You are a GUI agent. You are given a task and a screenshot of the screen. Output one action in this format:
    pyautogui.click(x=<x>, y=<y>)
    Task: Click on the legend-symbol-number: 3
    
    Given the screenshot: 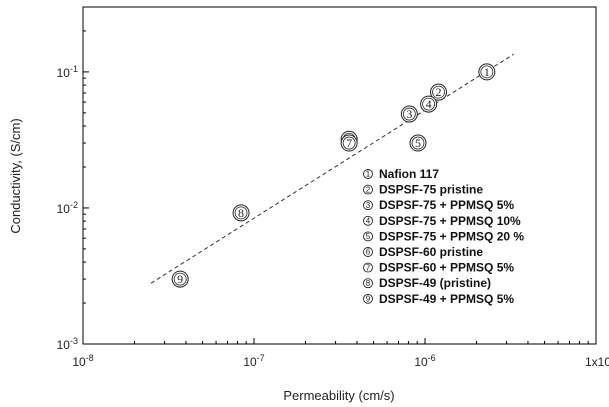 What is the action you would take?
    pyautogui.click(x=368, y=205)
    